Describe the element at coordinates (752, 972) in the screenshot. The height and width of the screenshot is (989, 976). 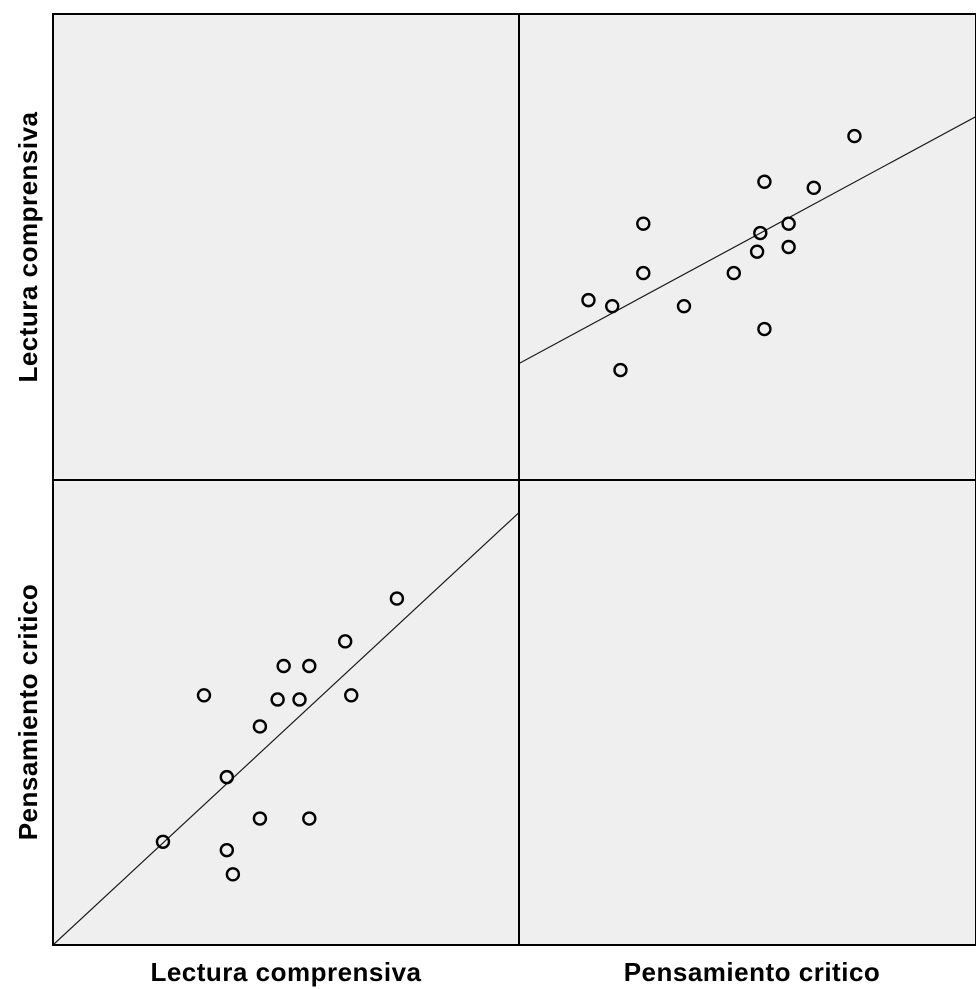
I see `x-label-right: Pensamiento critico` at that location.